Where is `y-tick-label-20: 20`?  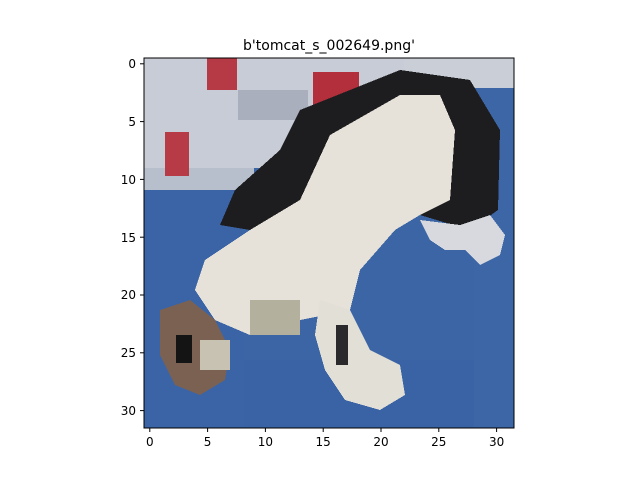 y-tick-label-20: 20 is located at coordinates (128, 295).